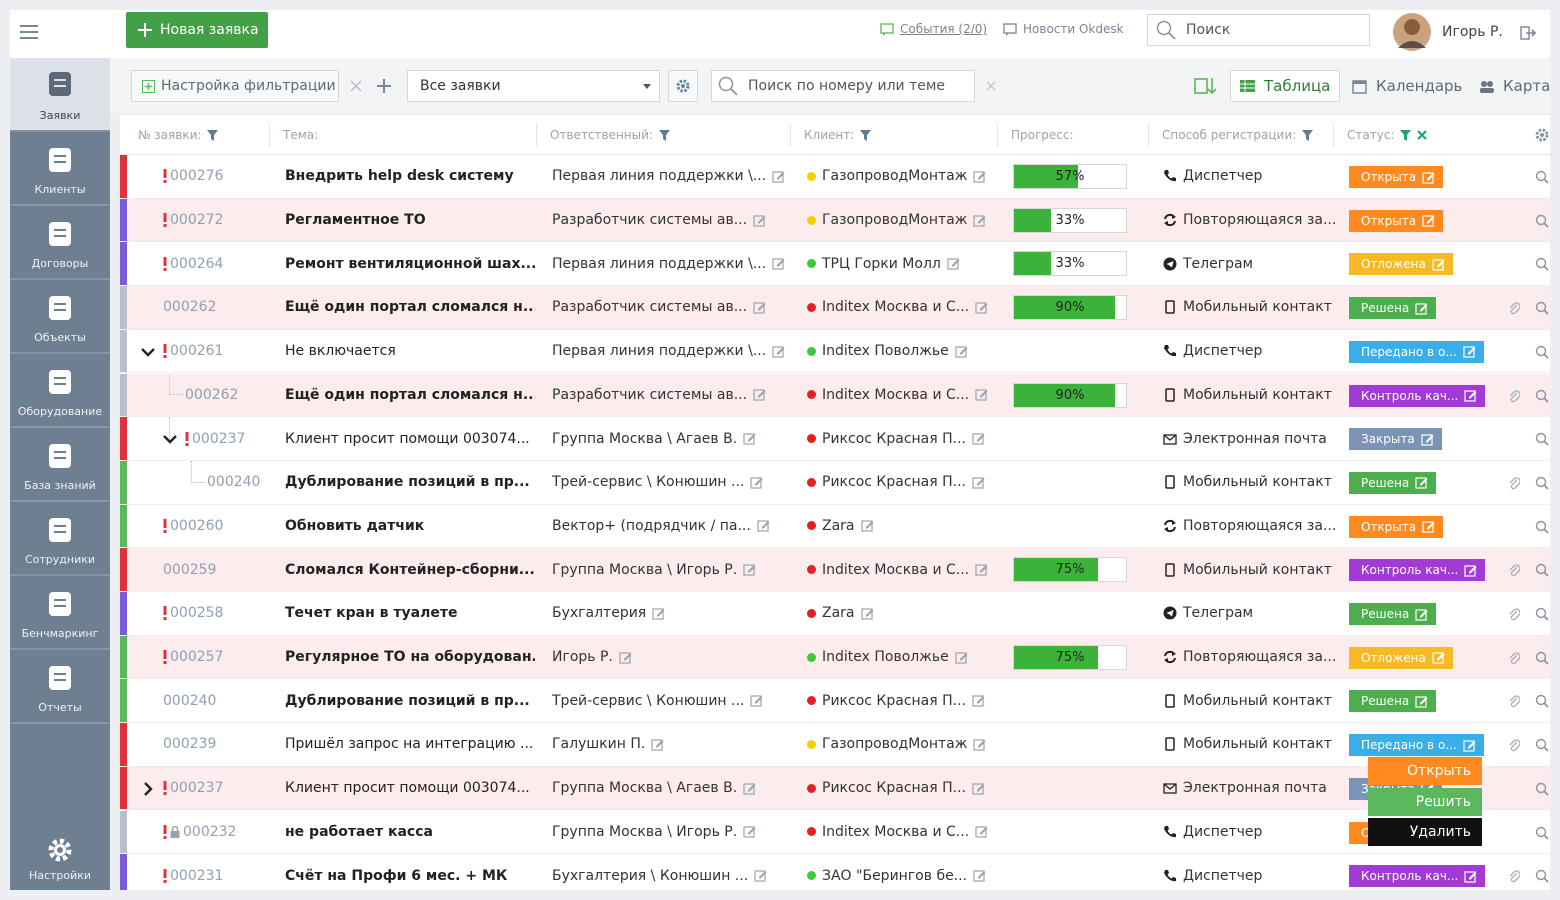  I want to click on edit-icon, so click(759, 308).